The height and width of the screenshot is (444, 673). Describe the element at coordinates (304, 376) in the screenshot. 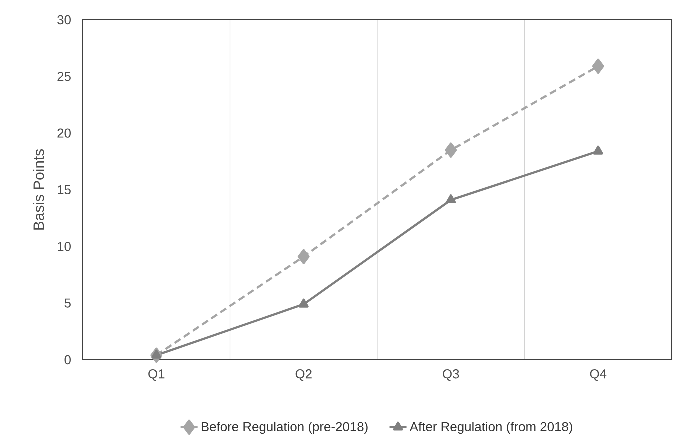

I see `x-tick-label: Q2` at that location.